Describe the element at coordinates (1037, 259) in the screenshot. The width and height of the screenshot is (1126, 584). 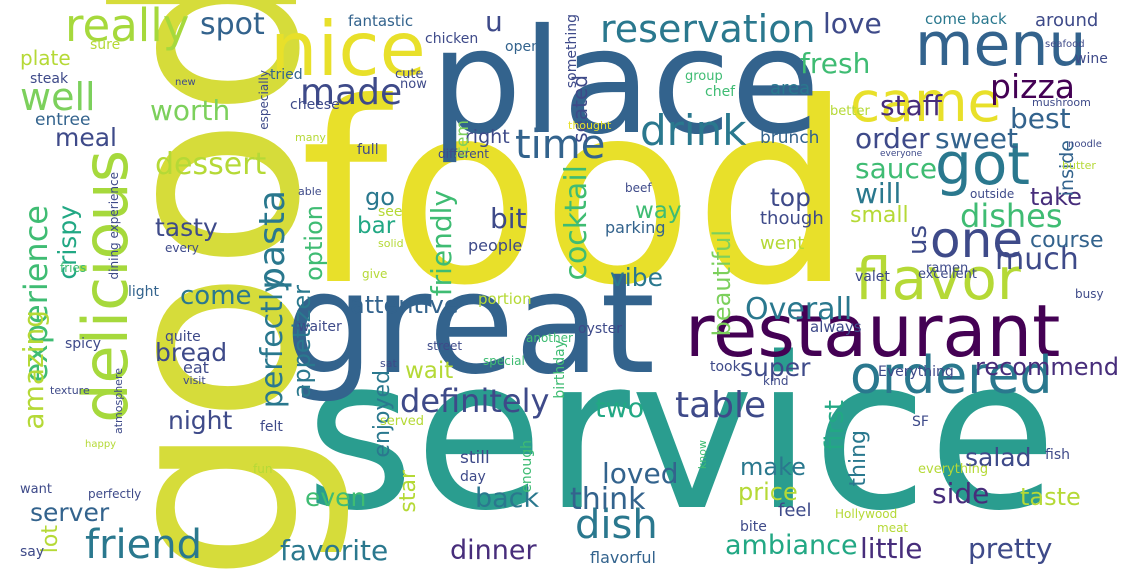
I see `cloud-word: much` at that location.